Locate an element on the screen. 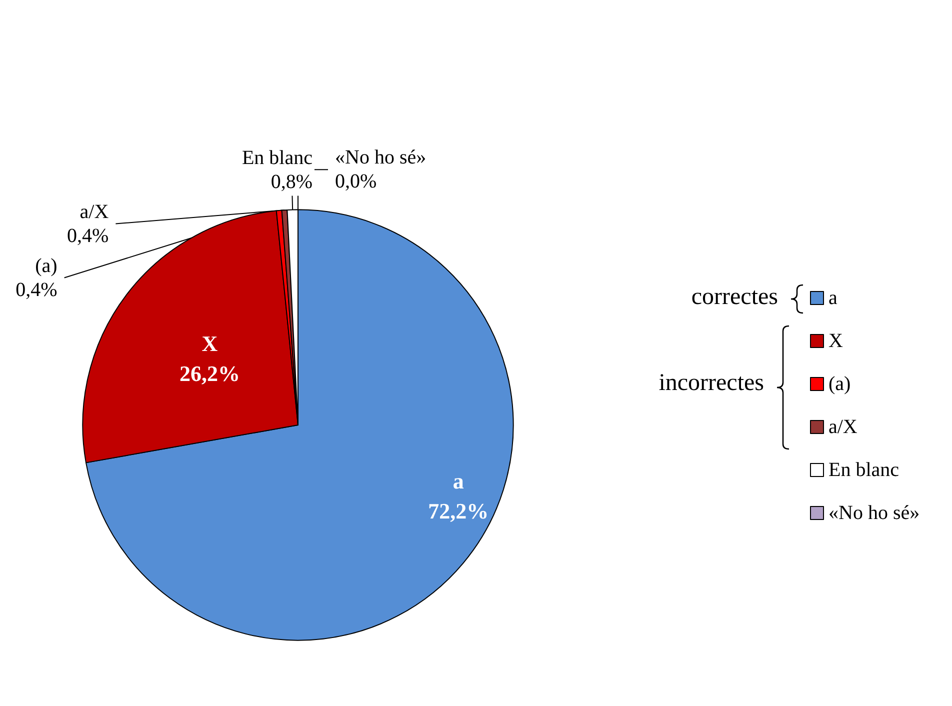 Image resolution: width=952 pixels, height=706 pixels. text: incorrectes is located at coordinates (711, 383).